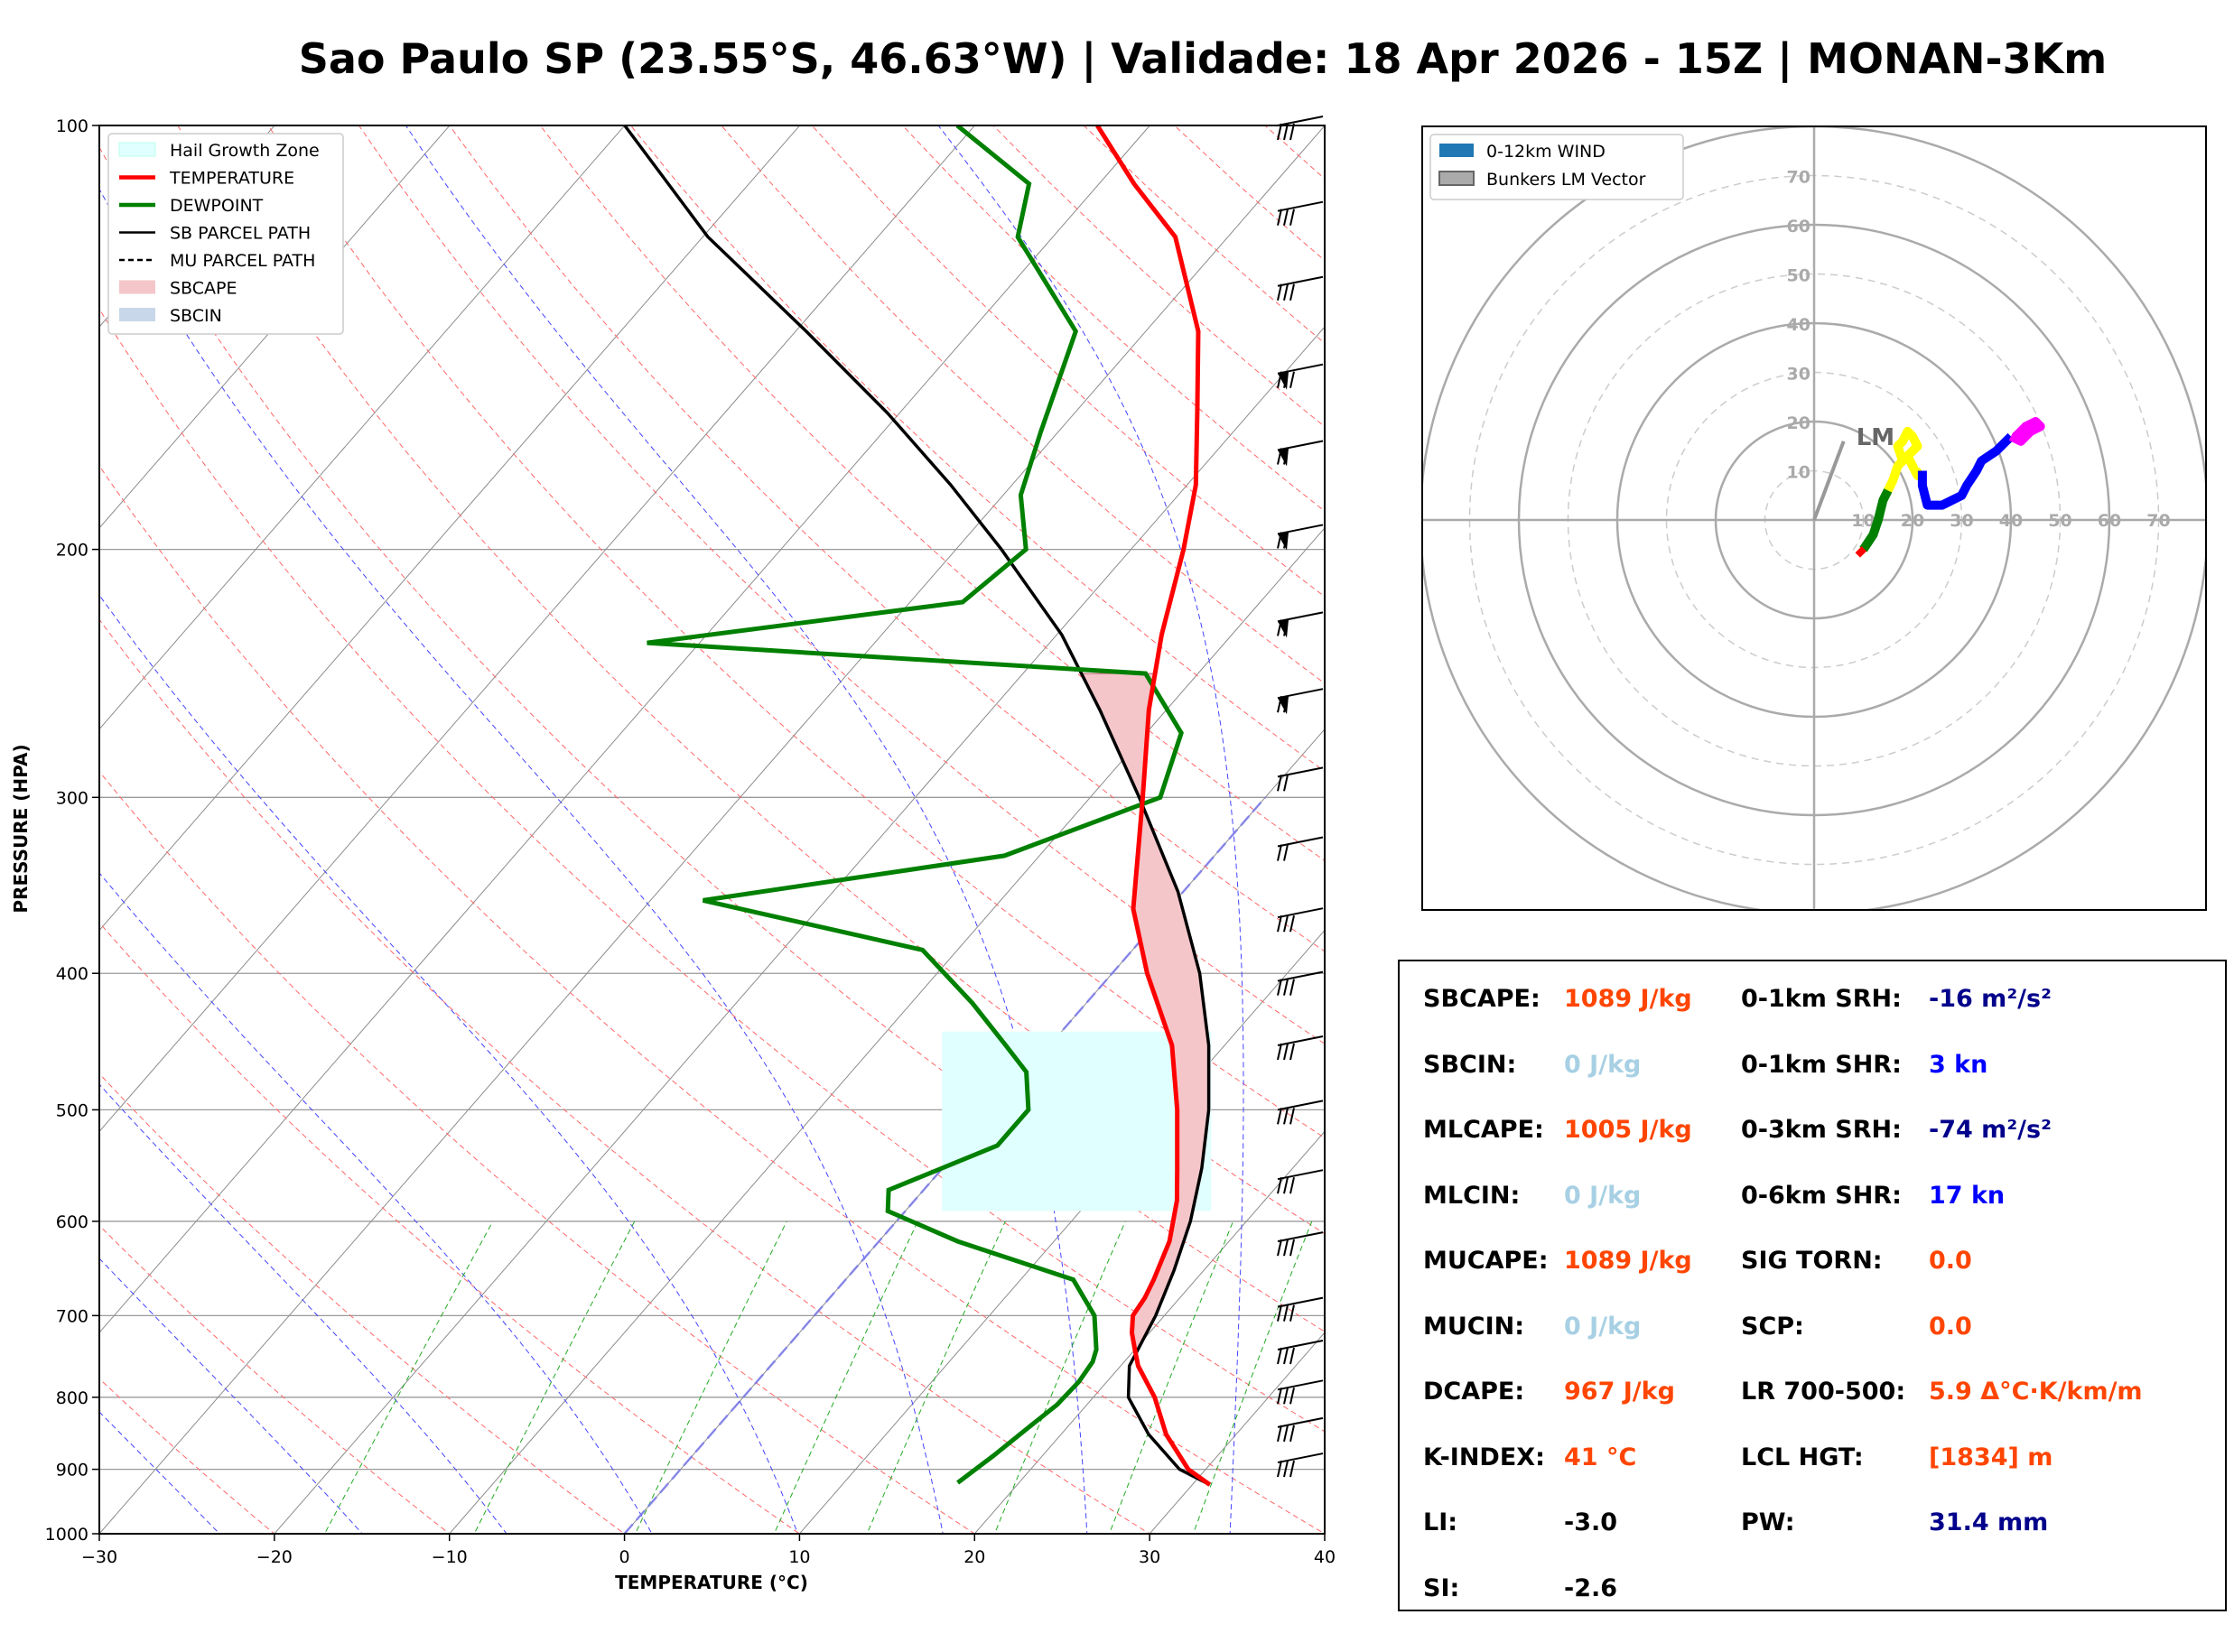 The width and height of the screenshot is (2234, 1652). I want to click on param-label: 0-6km SHR:, so click(1821, 1195).